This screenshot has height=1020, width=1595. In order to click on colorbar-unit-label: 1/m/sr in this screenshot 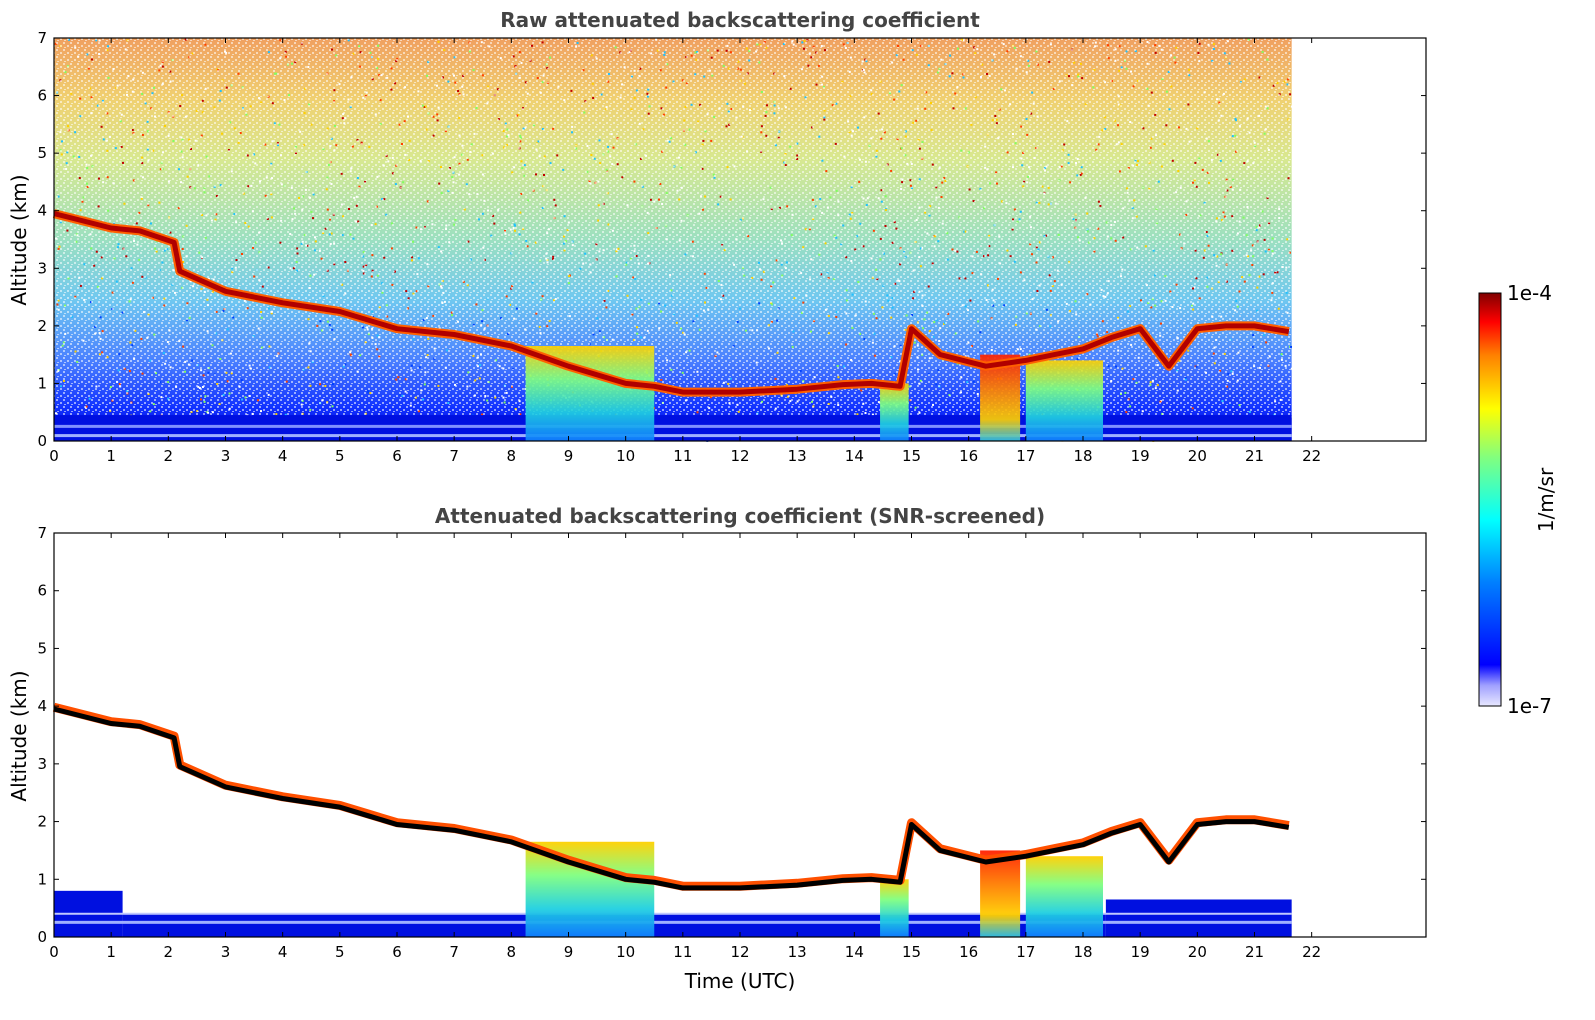, I will do `click(1546, 499)`.